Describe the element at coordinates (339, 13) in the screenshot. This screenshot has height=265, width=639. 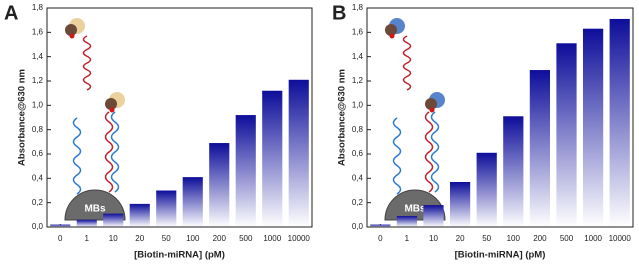
I see `panel-label: B` at that location.